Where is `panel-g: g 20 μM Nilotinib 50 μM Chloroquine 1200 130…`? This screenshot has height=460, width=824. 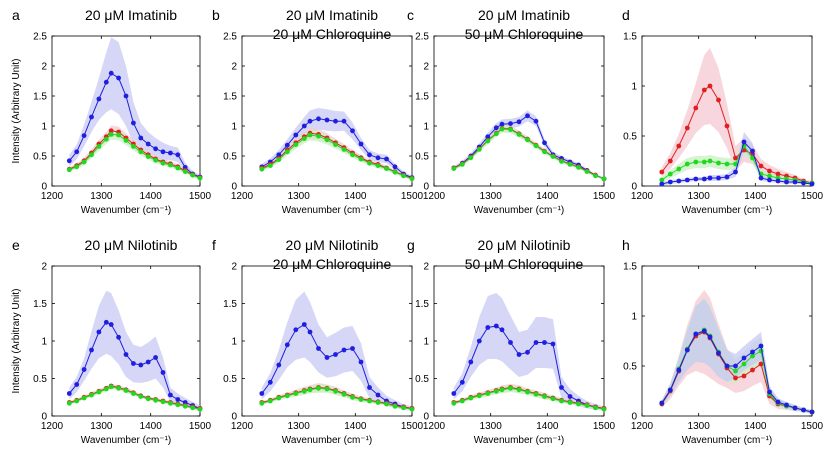 panel-g: g 20 μM Nilotinib 50 μM Chloroquine 1200 130… is located at coordinates (511, 341).